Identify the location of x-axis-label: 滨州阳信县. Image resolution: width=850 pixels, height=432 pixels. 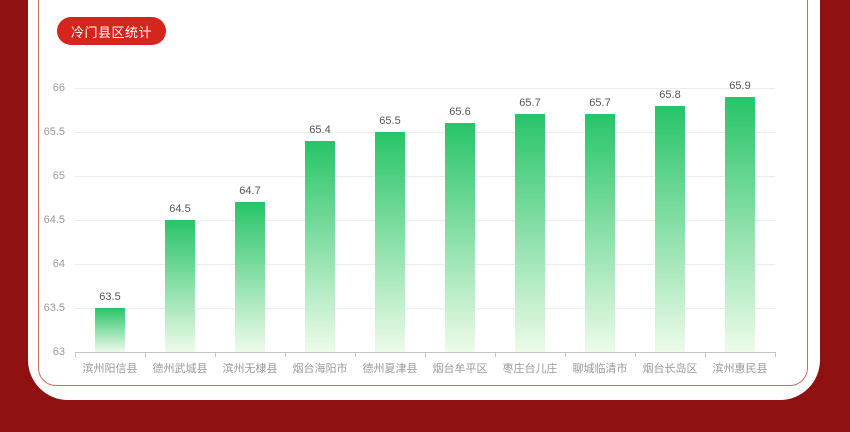
(110, 369).